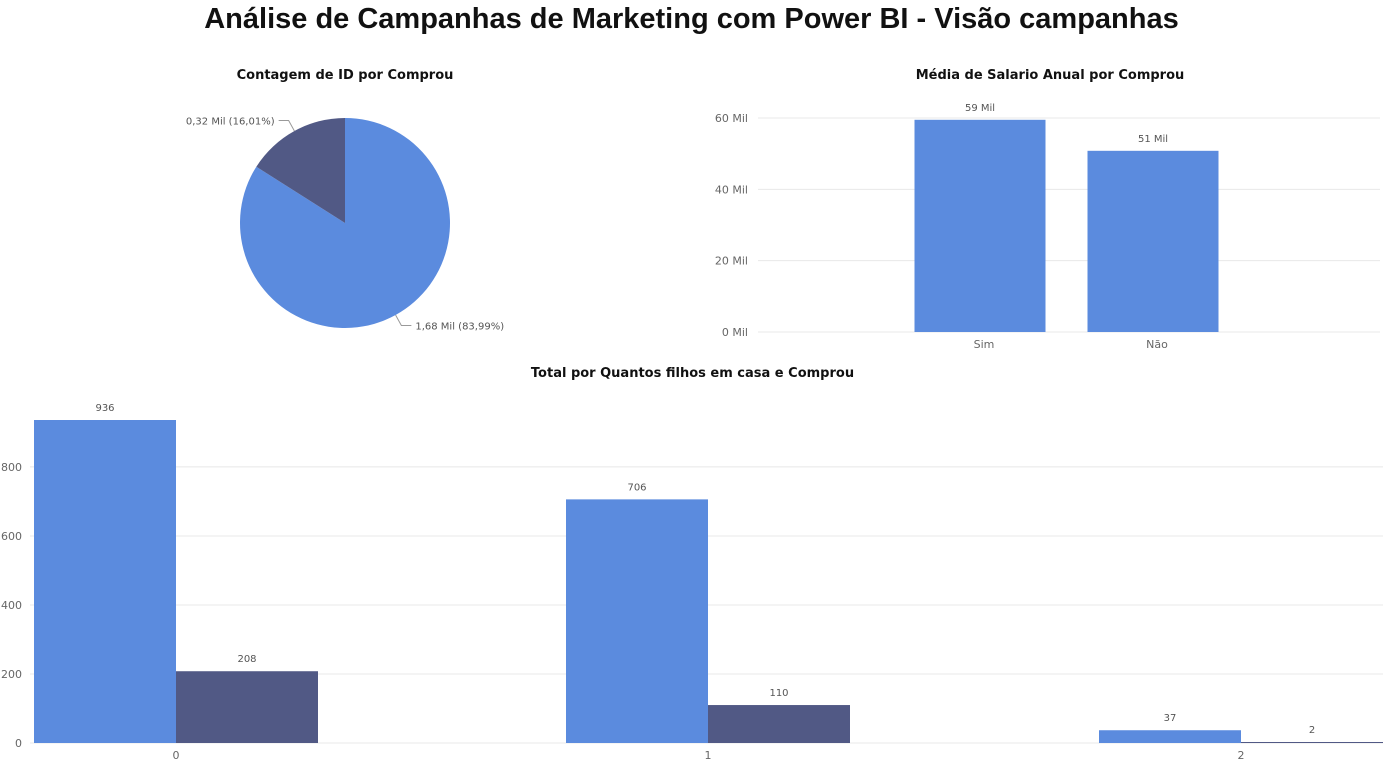  Describe the element at coordinates (1170, 718) in the screenshot. I see `kids-data-label-2-0: 37` at that location.